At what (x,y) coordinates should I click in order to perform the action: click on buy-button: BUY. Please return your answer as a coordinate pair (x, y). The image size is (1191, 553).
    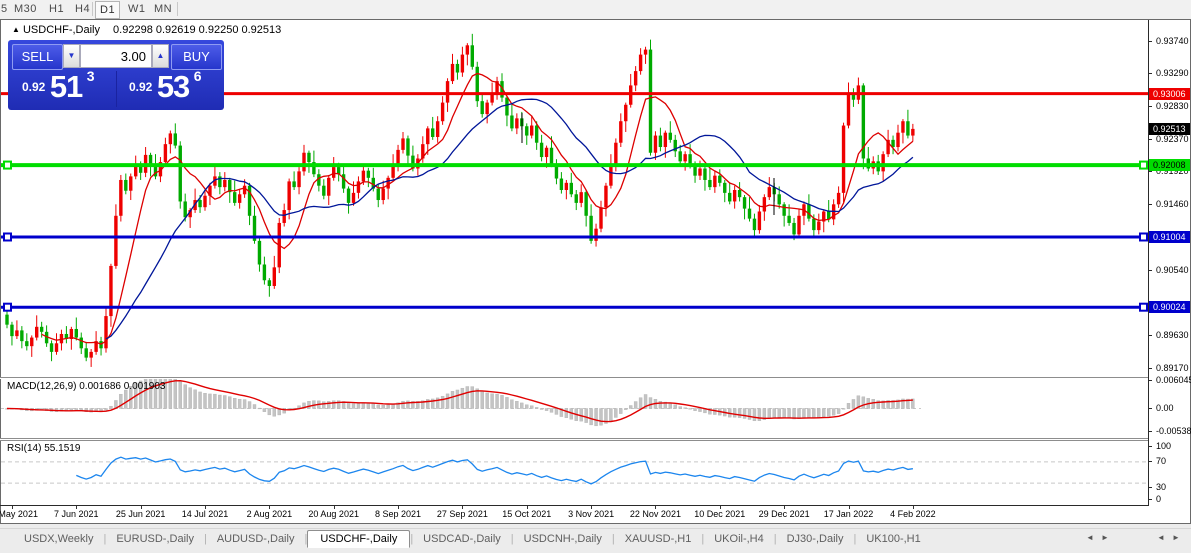
    Looking at the image, I should click on (196, 57).